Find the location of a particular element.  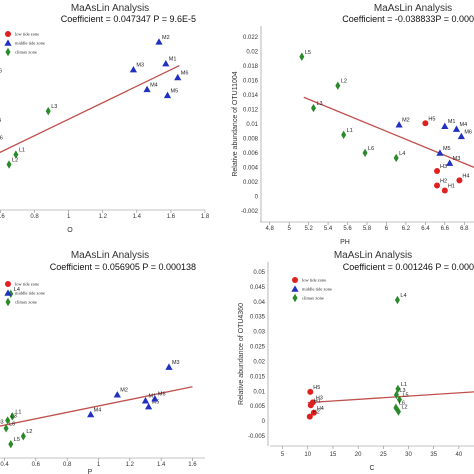

x-tick-label: 5.6 is located at coordinates (347, 229).